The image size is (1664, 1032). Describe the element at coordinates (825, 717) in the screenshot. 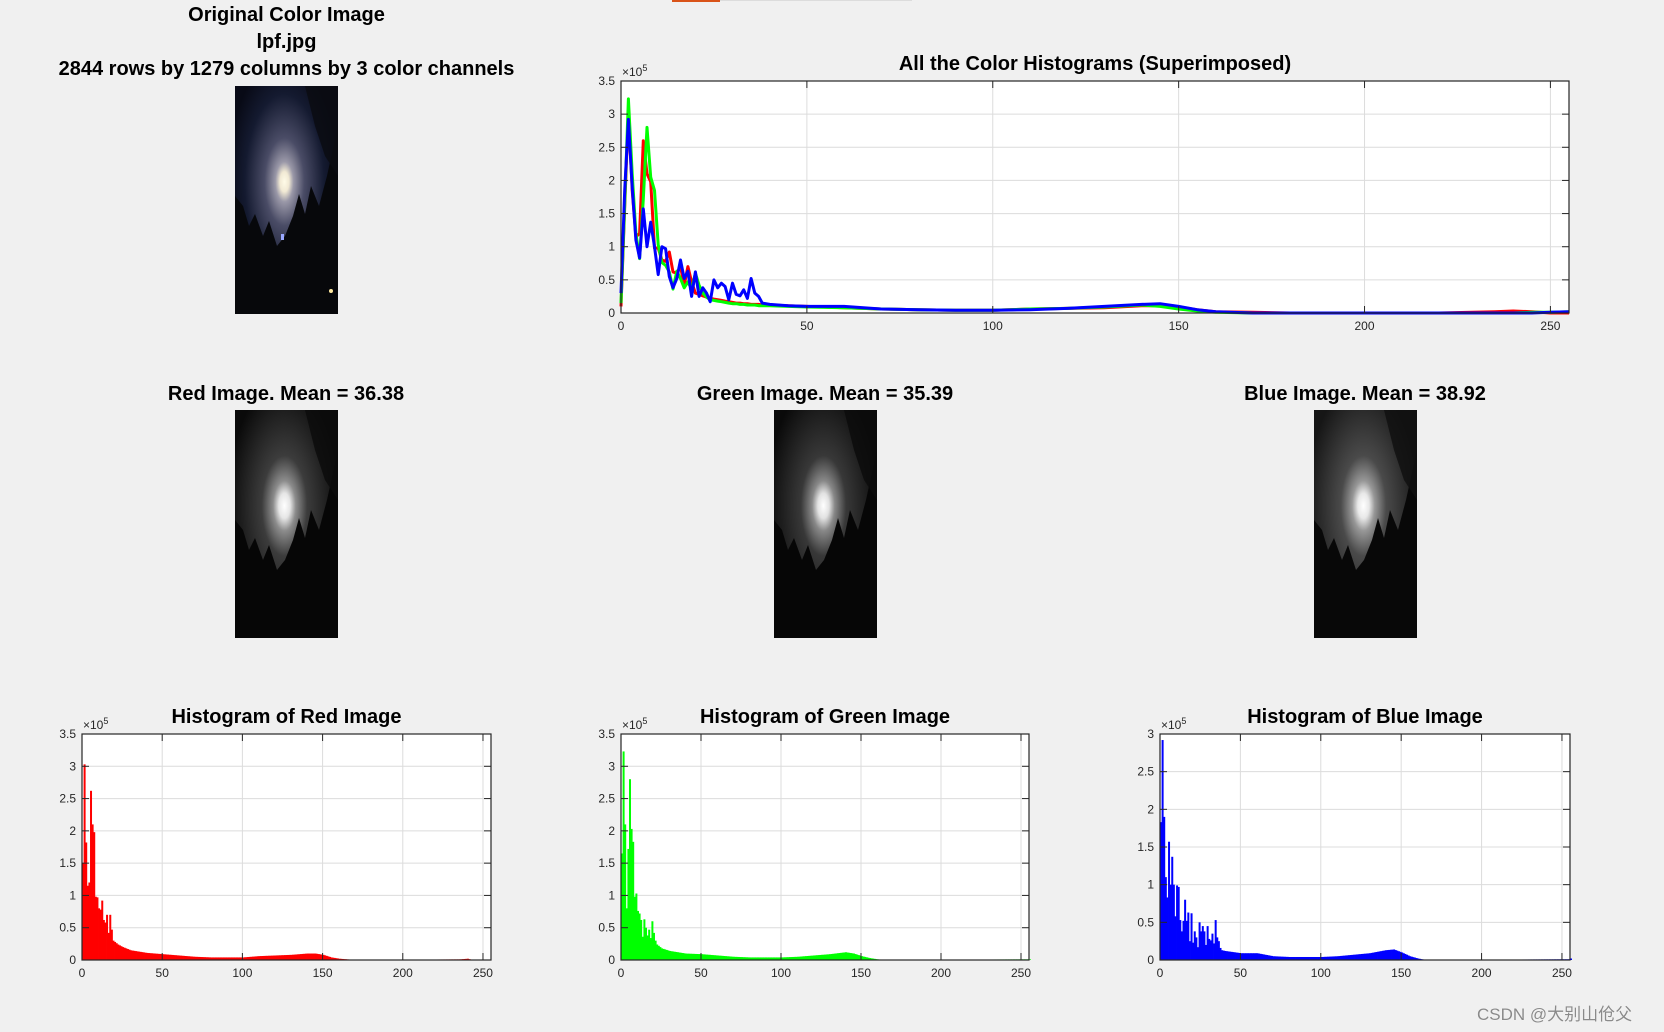

I see `green-histogram-title: Histogram of Green Image` at that location.